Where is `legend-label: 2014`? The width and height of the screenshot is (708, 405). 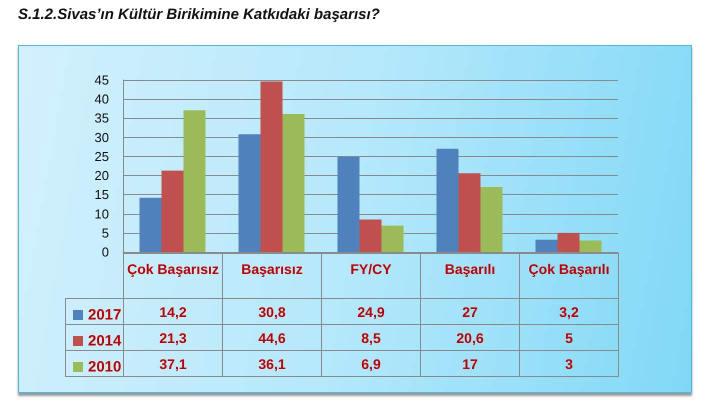
legend-label: 2014 is located at coordinates (105, 341).